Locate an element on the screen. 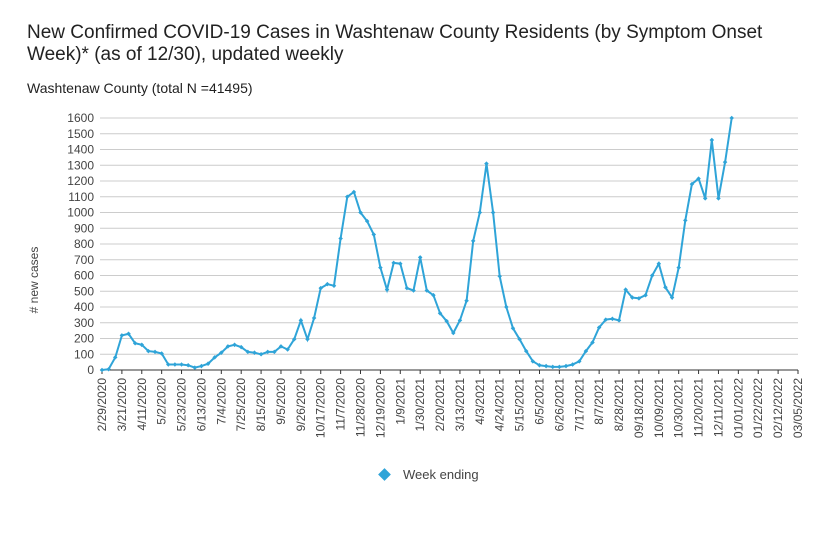 The height and width of the screenshot is (541, 825). x-tick-label: 3/21/2020 is located at coordinates (122, 405).